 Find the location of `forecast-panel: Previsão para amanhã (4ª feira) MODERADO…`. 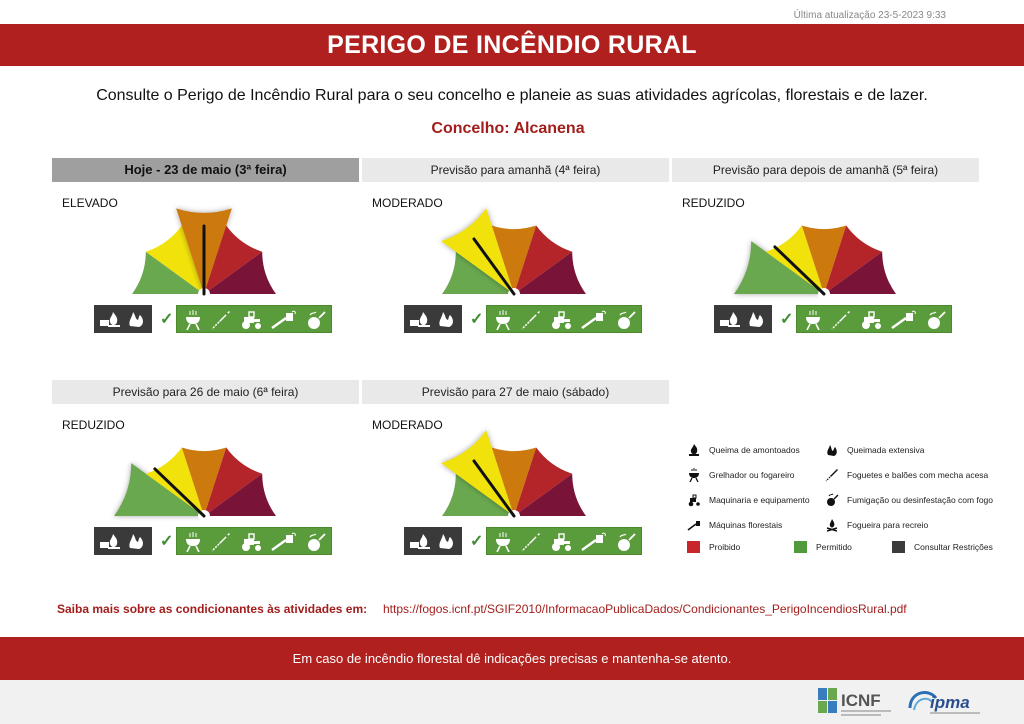

forecast-panel: Previsão para amanhã (4ª feira) MODERADO… is located at coordinates (515, 248).